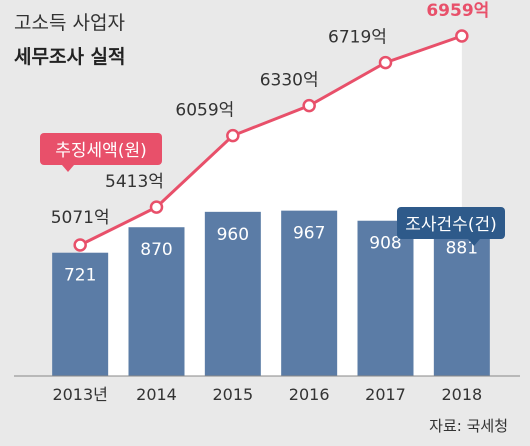 This screenshot has width=530, height=446. Describe the element at coordinates (156, 394) in the screenshot. I see `x-tick-label: 2014` at that location.